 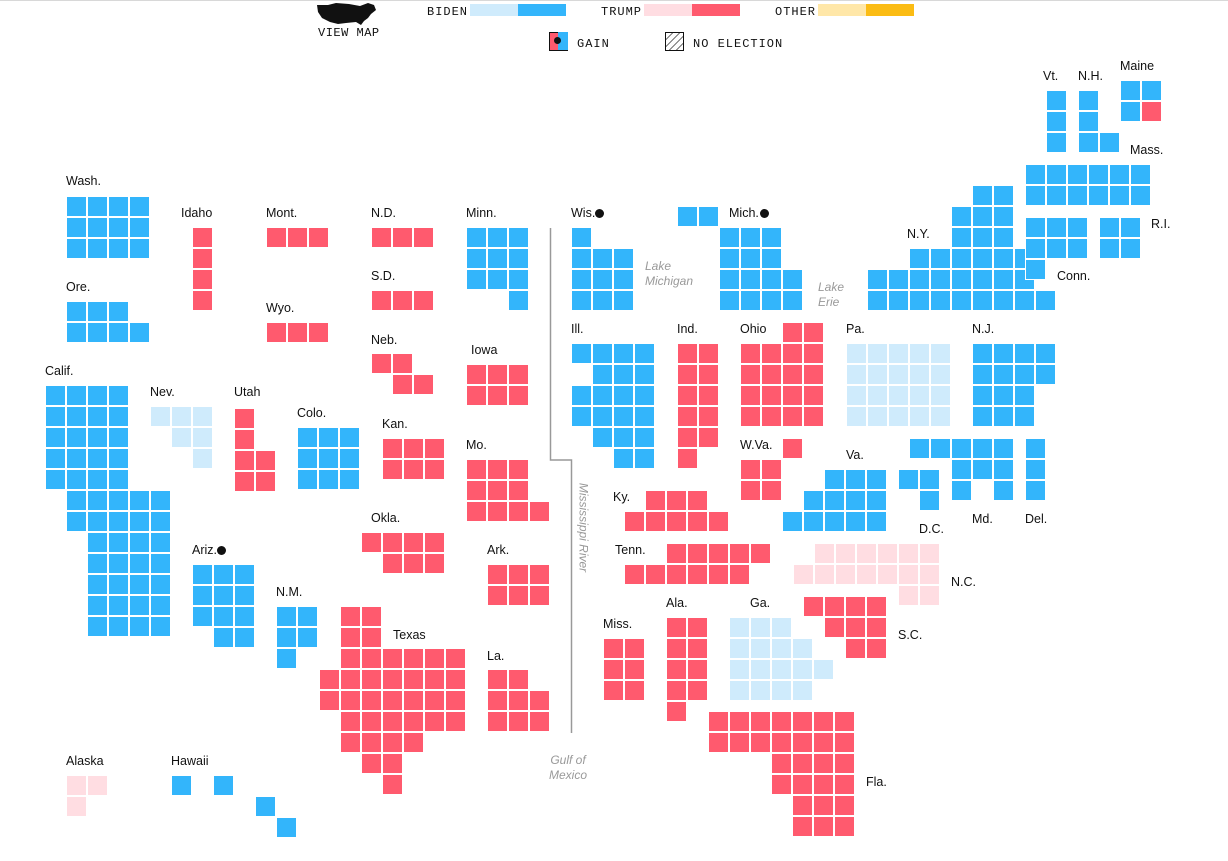 I want to click on state-tile-ok, so click(x=392, y=542).